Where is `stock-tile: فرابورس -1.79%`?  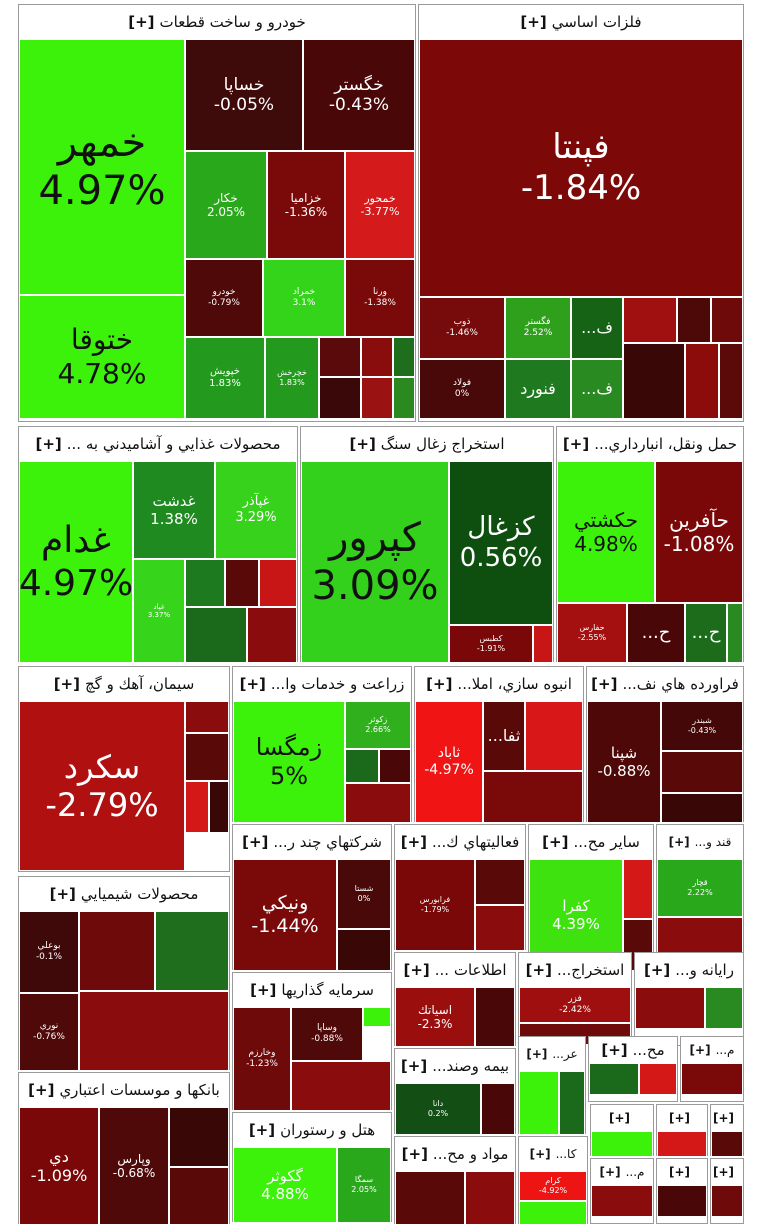 stock-tile: فرابورس -1.79% is located at coordinates (435, 905).